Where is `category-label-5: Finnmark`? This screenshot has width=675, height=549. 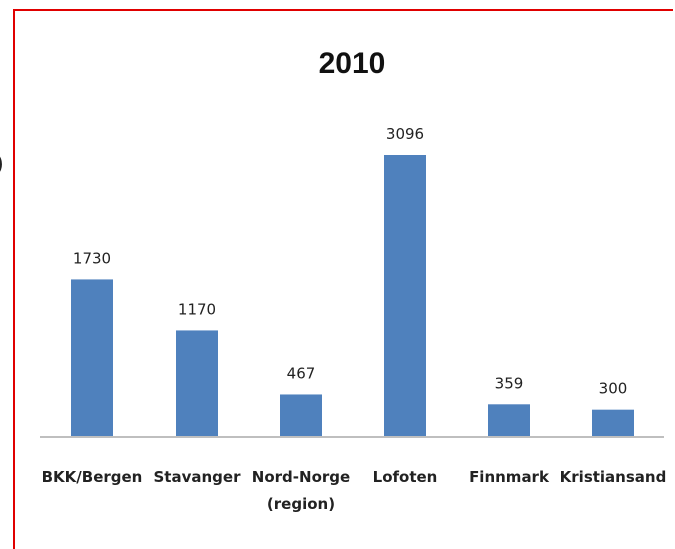 category-label-5: Finnmark is located at coordinates (509, 477).